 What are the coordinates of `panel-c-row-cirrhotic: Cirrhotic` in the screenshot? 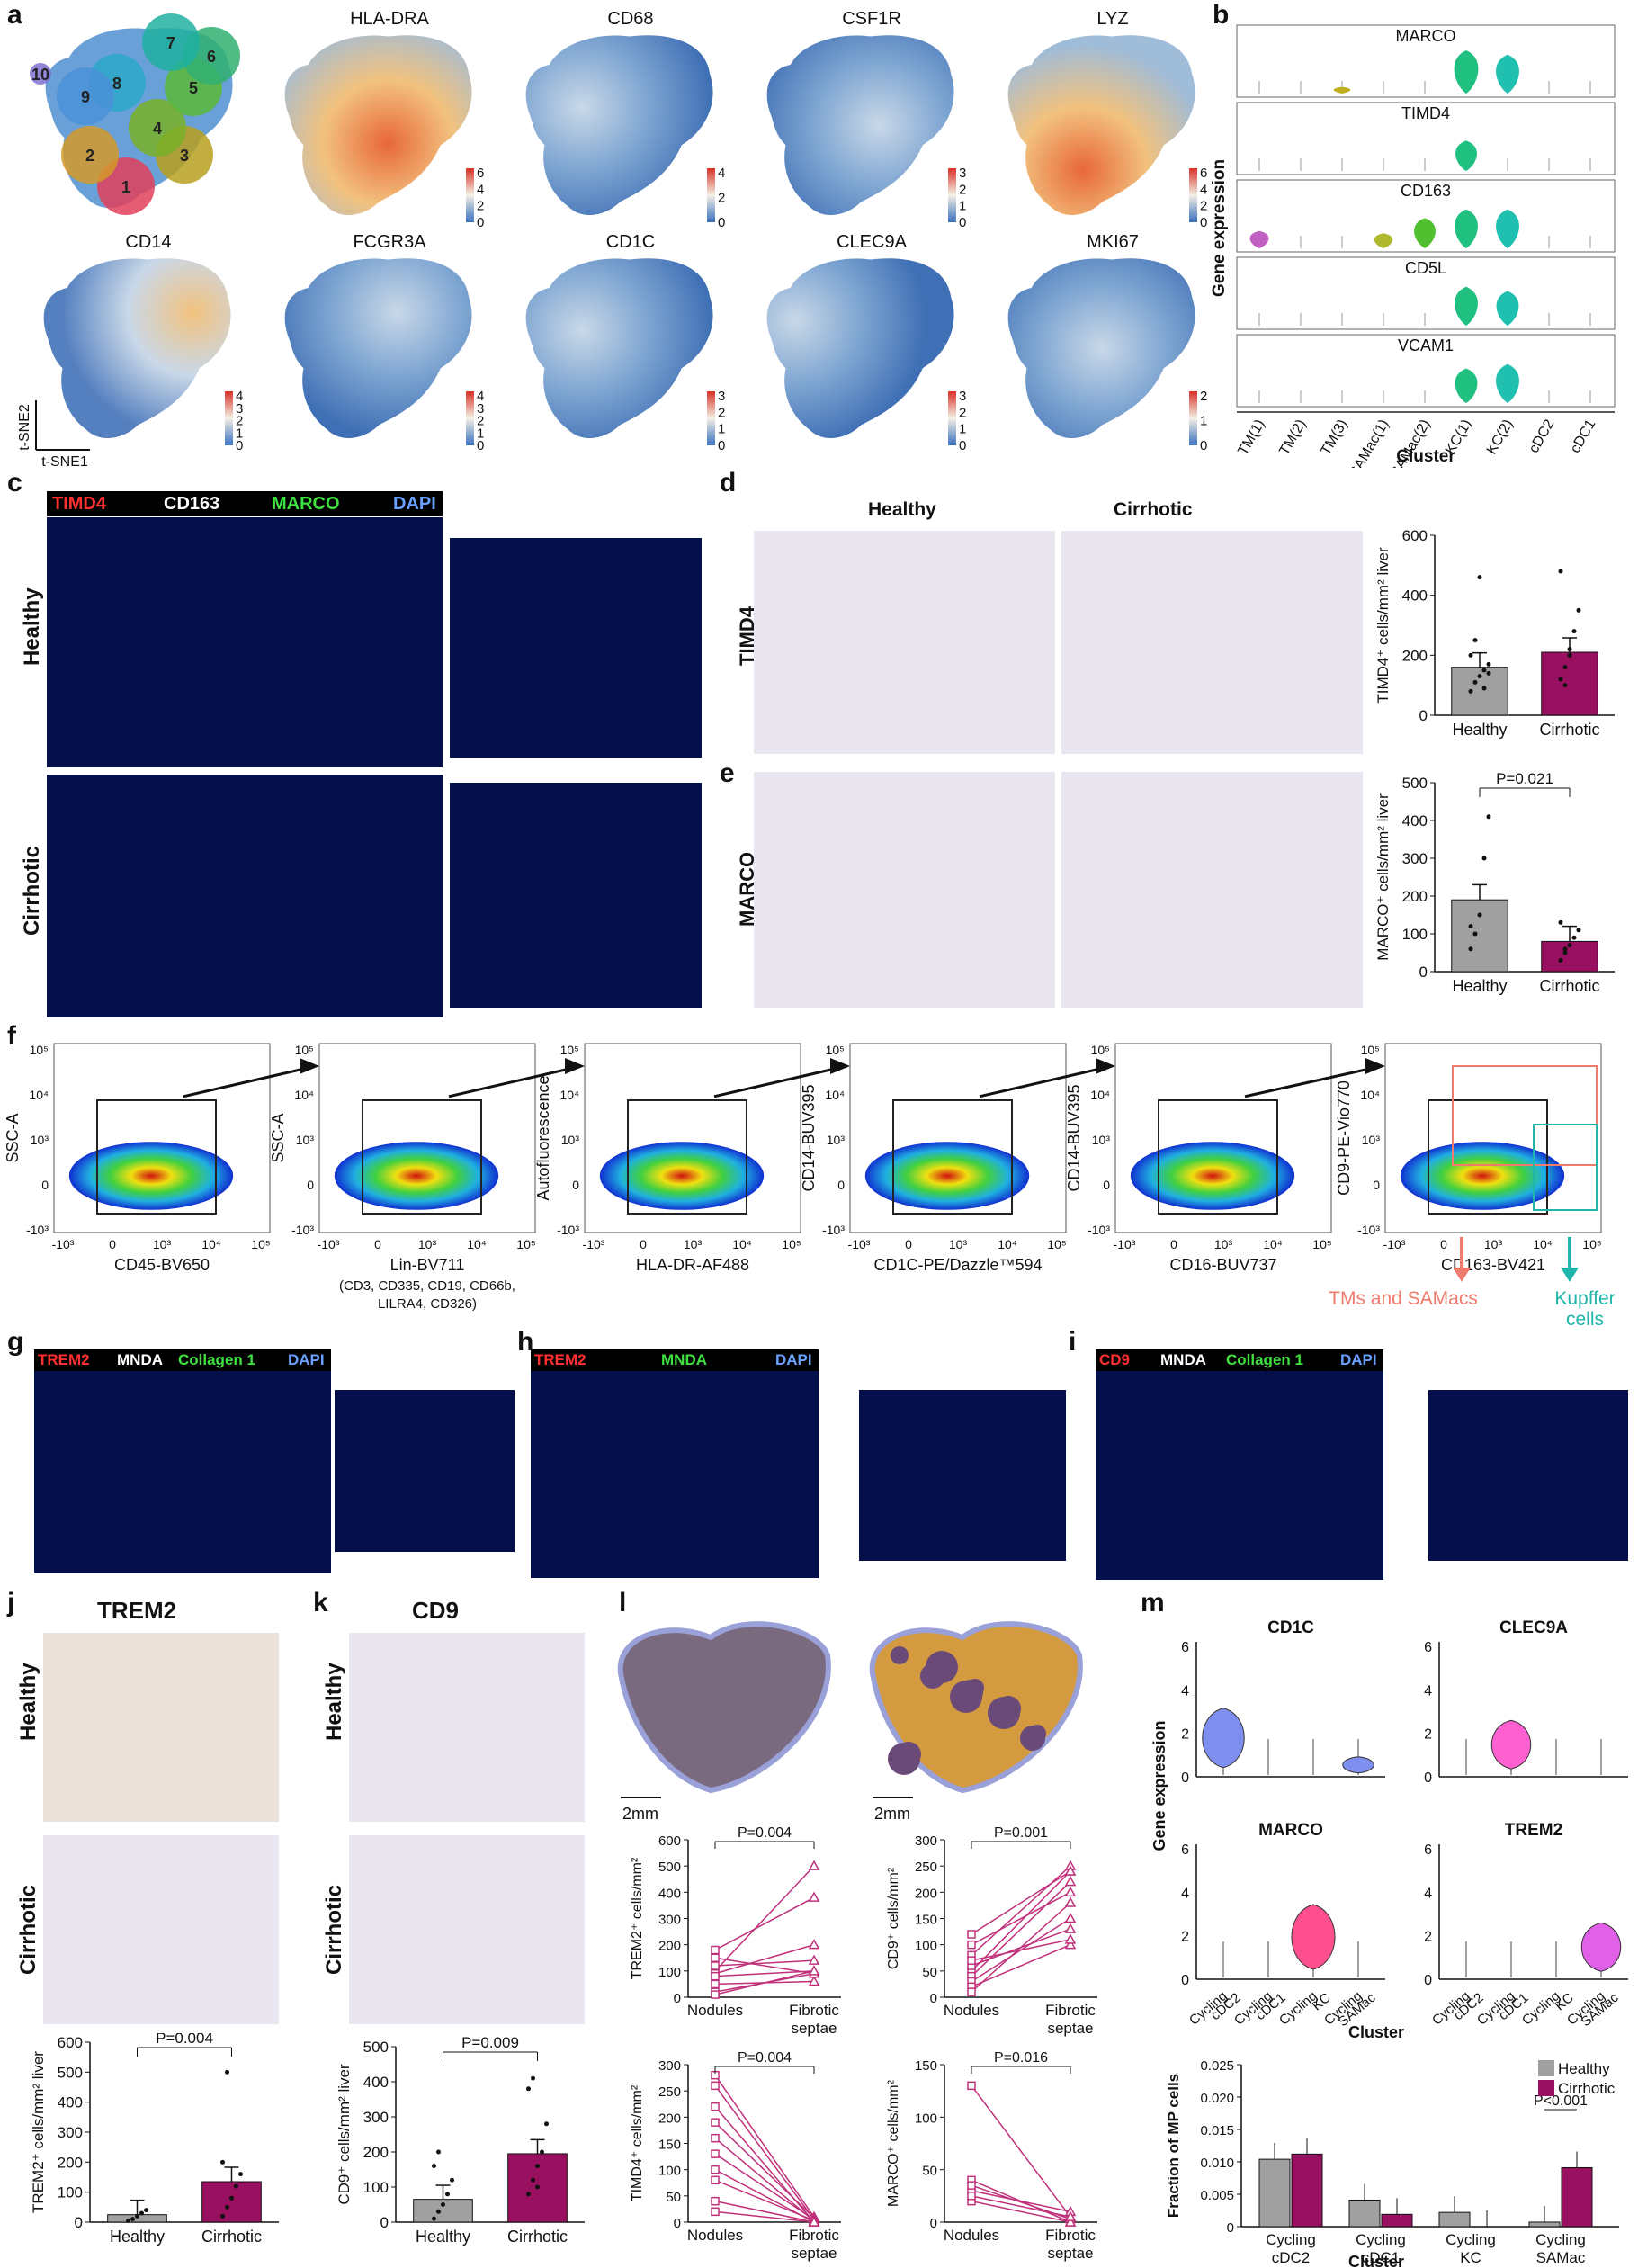 It's located at (32, 890).